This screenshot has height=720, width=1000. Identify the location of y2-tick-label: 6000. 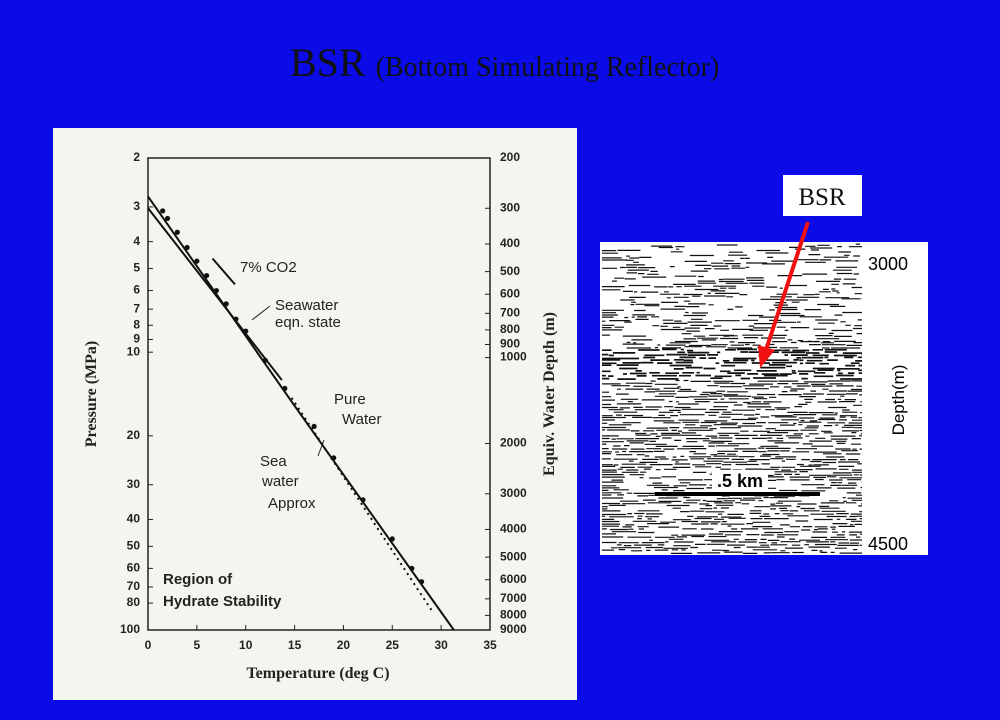
(513, 579).